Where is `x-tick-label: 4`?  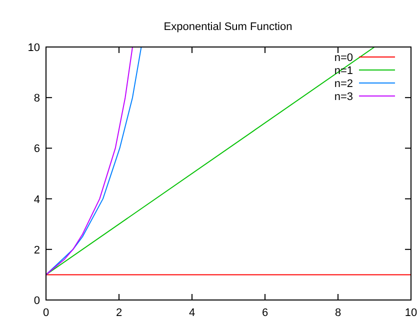 x-tick-label: 4 is located at coordinates (192, 313).